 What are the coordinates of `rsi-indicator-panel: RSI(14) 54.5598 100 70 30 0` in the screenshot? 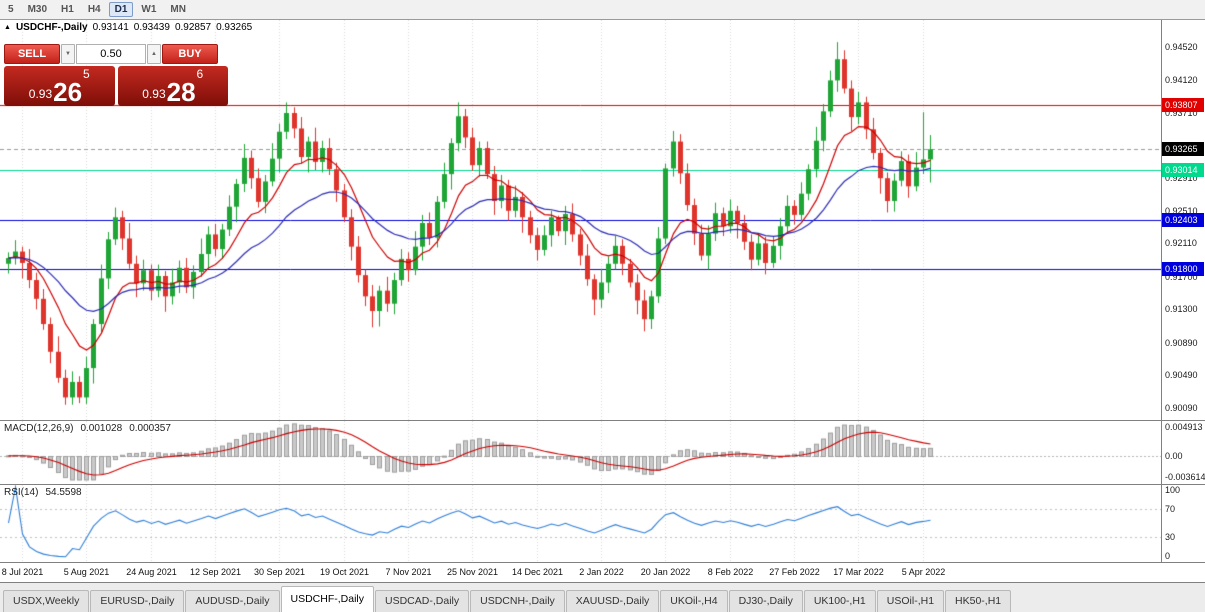 It's located at (602, 524).